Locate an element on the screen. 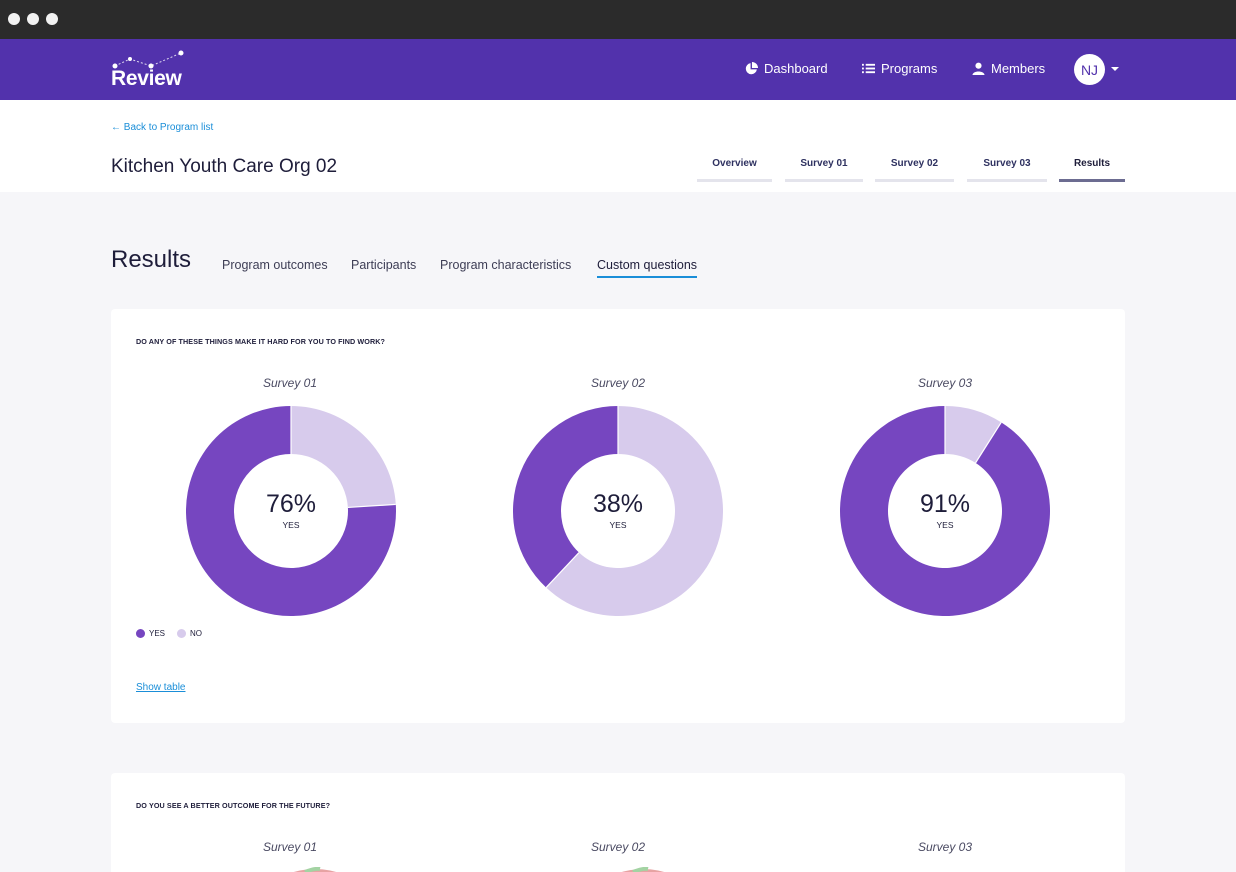 This screenshot has width=1236, height=872. show-table-link: Show table is located at coordinates (161, 687).